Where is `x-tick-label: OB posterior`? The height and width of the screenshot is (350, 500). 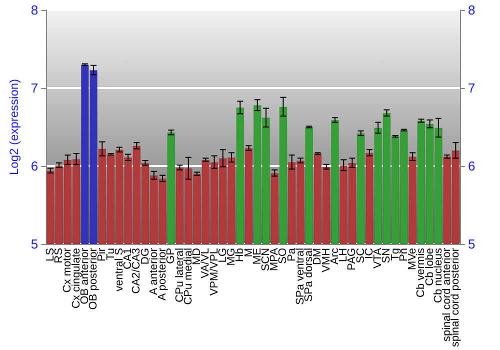 x-tick-label: OB posterior is located at coordinates (94, 279).